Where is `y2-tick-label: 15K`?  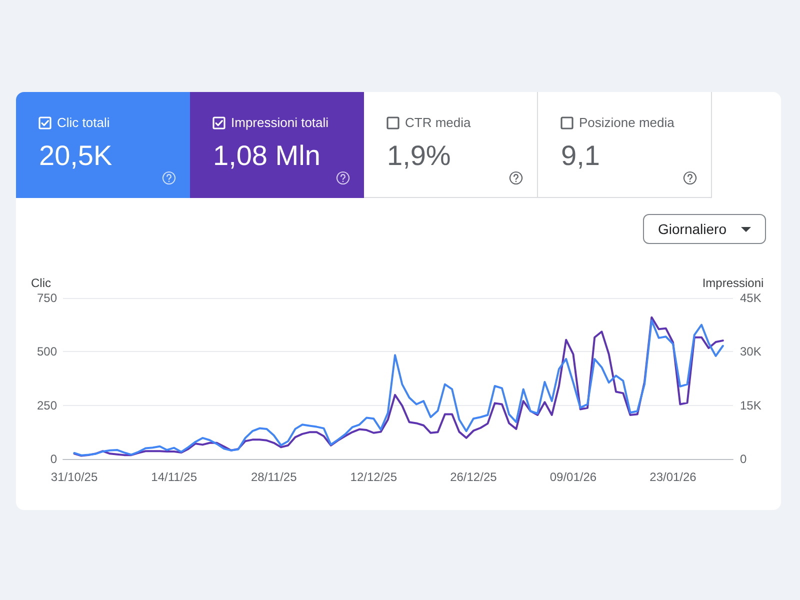 y2-tick-label: 15K is located at coordinates (751, 405).